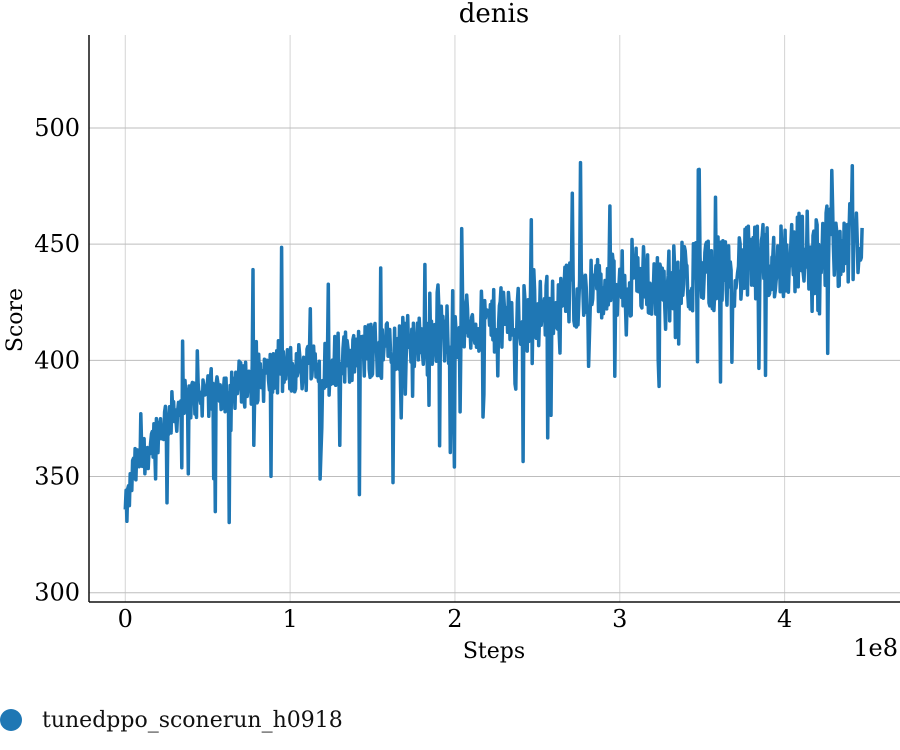 The width and height of the screenshot is (900, 750). Describe the element at coordinates (125, 619) in the screenshot. I see `x-tick-label: 0` at that location.